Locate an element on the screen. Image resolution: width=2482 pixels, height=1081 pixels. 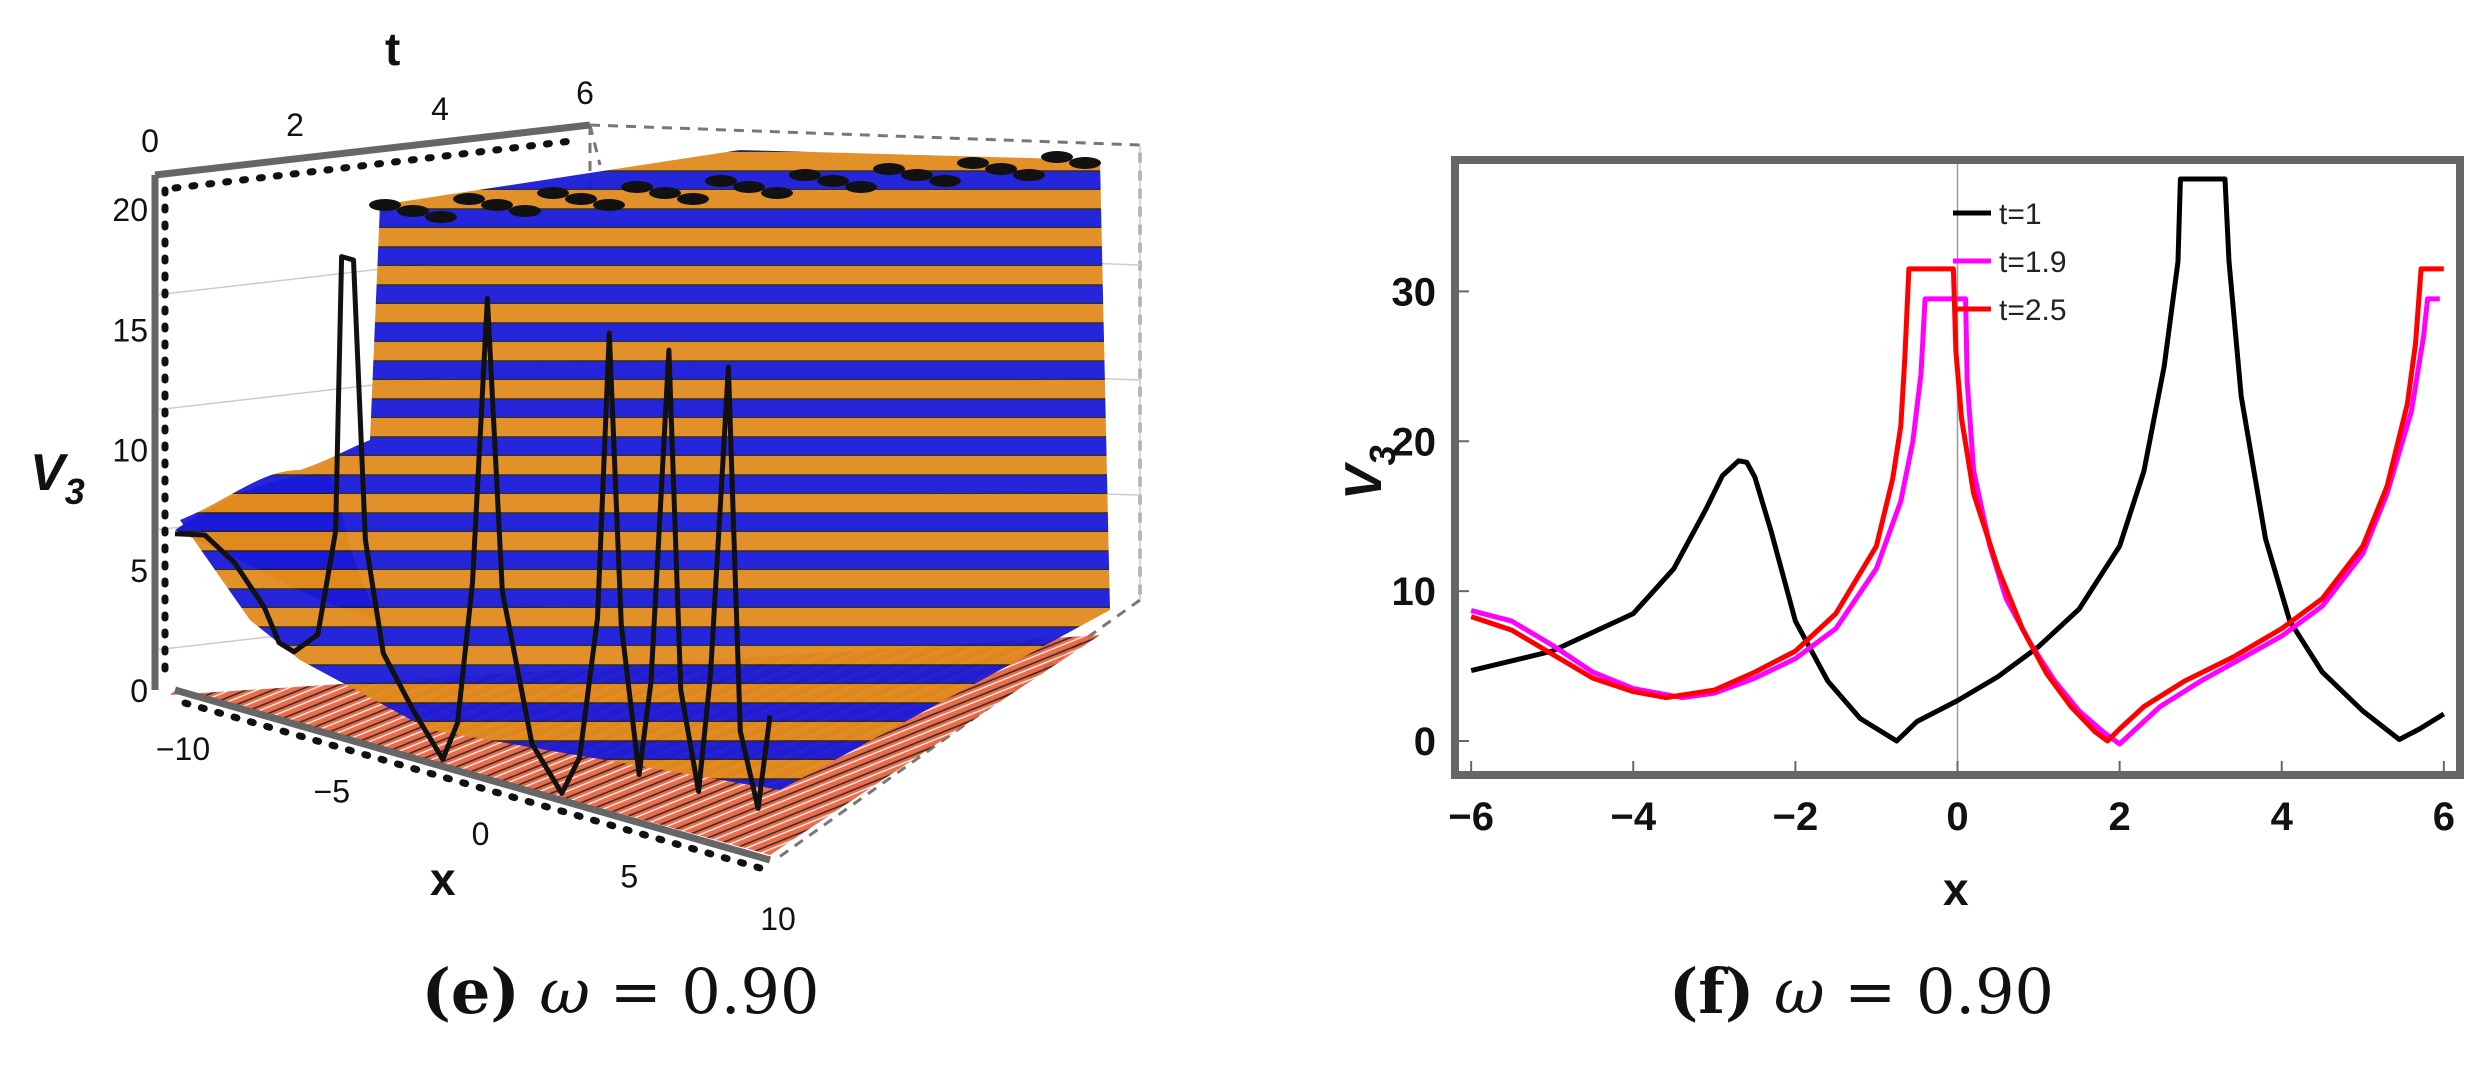
front-curve is located at coordinates (473, 532).